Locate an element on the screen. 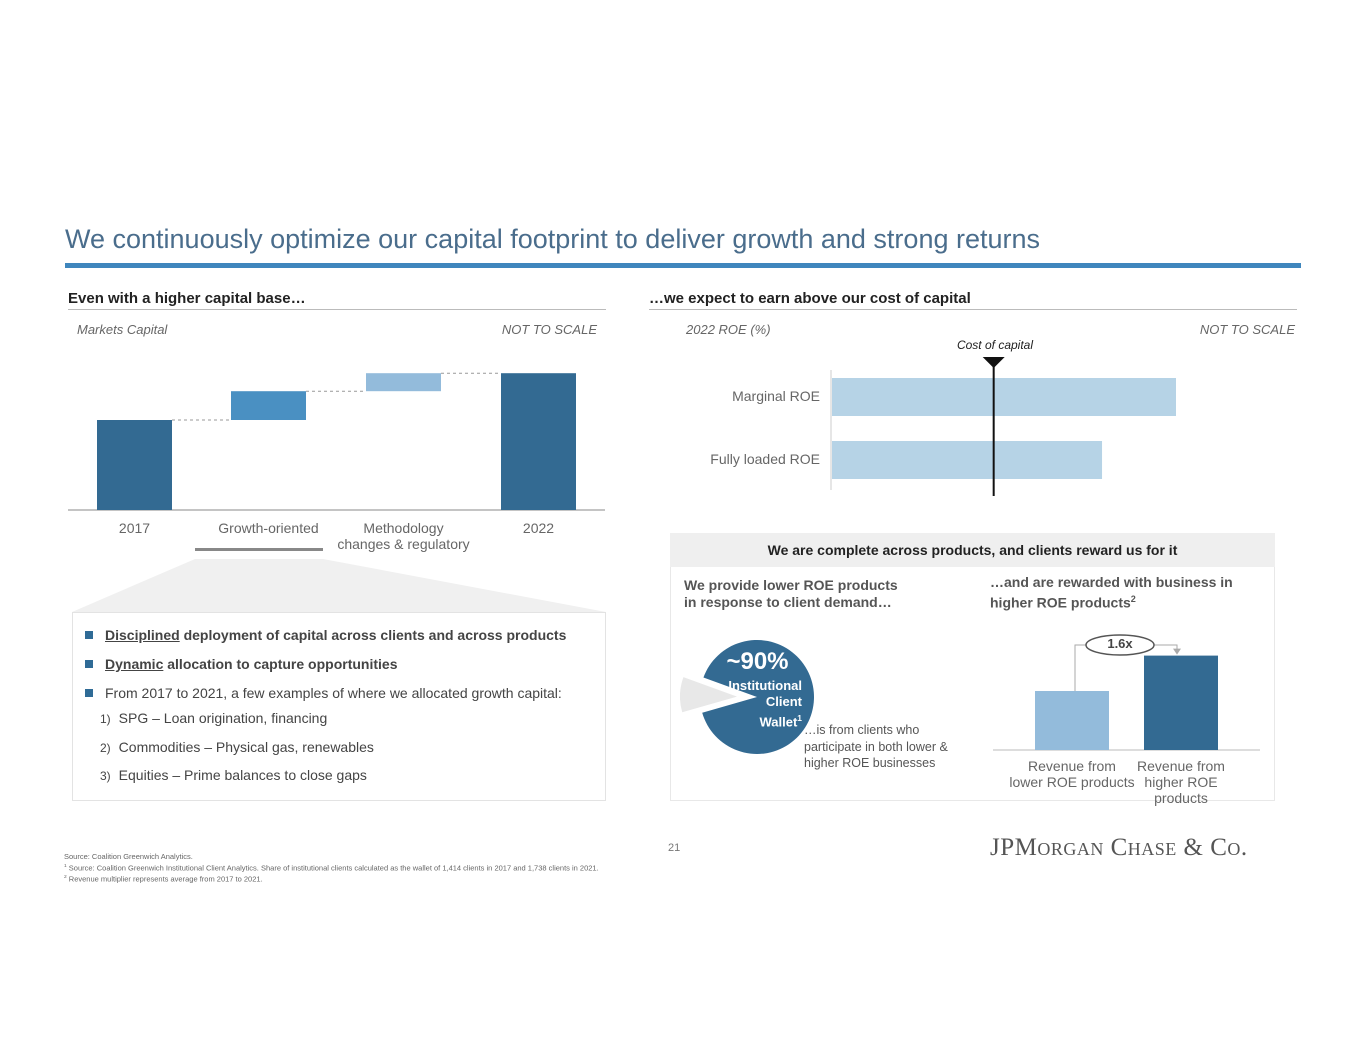  example-1: 1) SPG – Loan origination, financing is located at coordinates (214, 718).